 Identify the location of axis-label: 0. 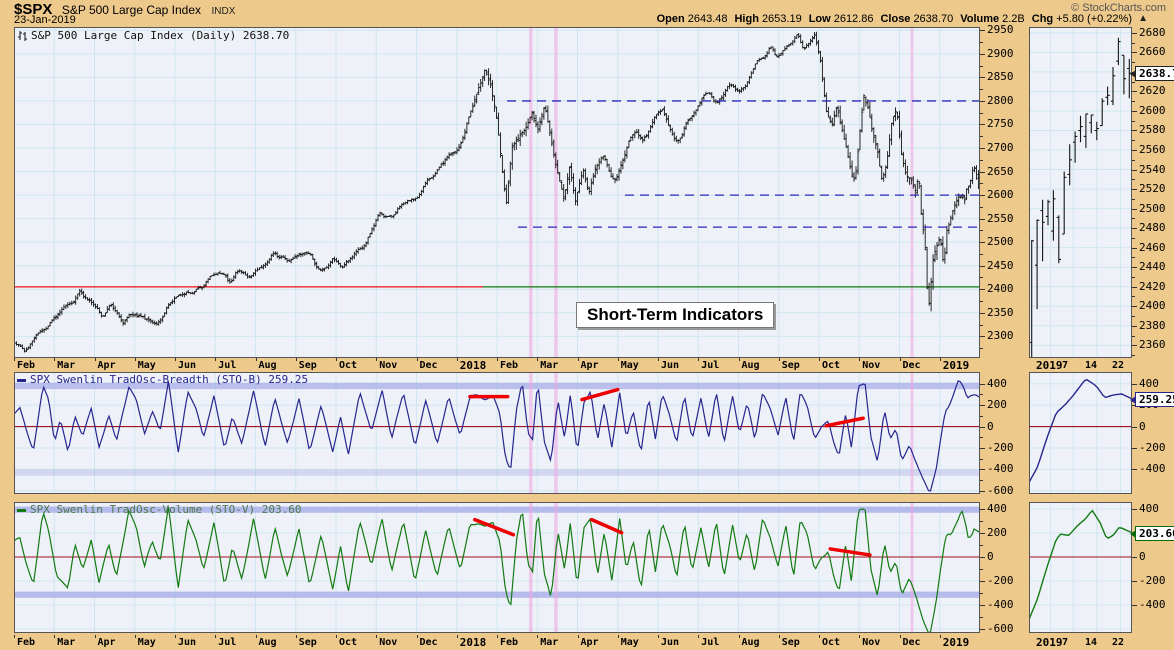
(1142, 426).